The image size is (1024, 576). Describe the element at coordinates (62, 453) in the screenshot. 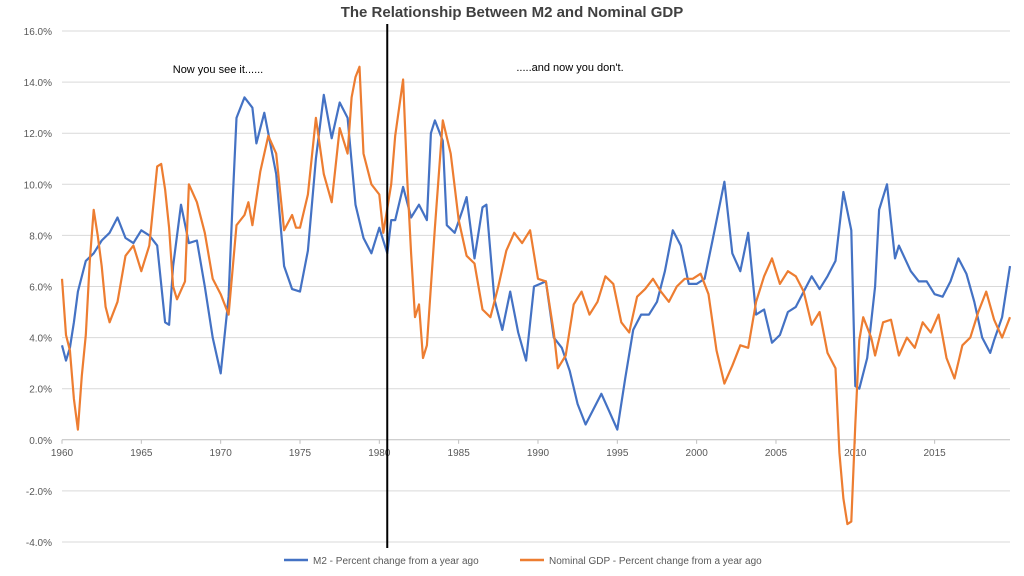

I see `x-tick-label: 1960` at that location.